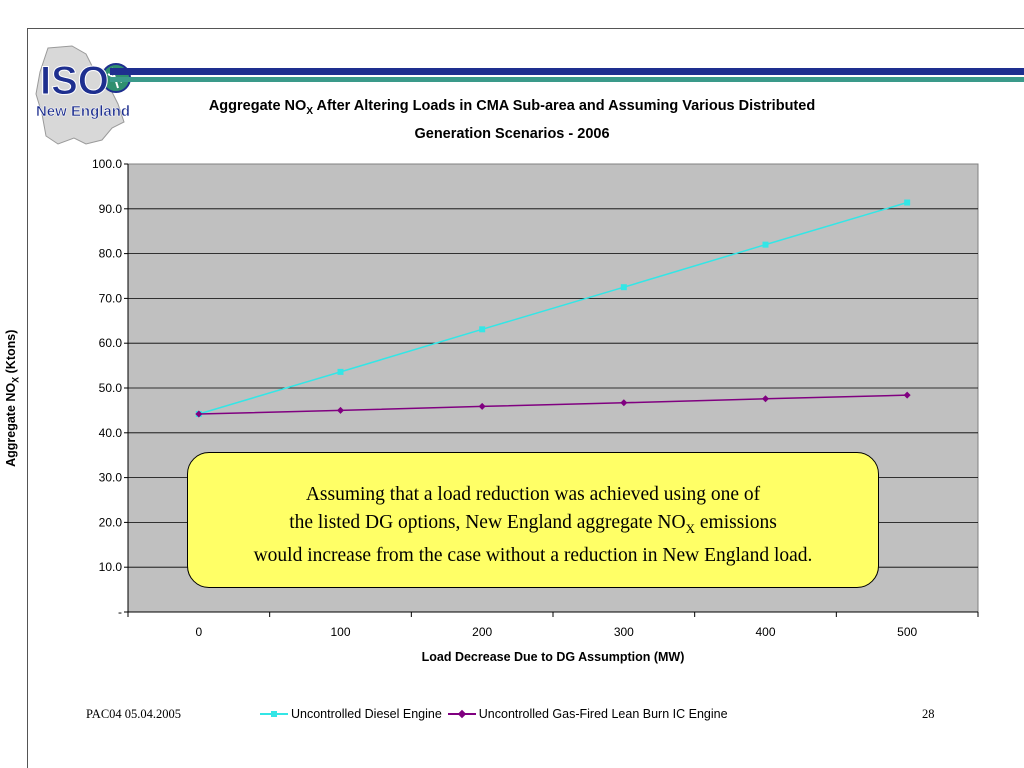 The width and height of the screenshot is (1024, 768). Describe the element at coordinates (83, 111) in the screenshot. I see `logo-new-england-text: New England` at that location.